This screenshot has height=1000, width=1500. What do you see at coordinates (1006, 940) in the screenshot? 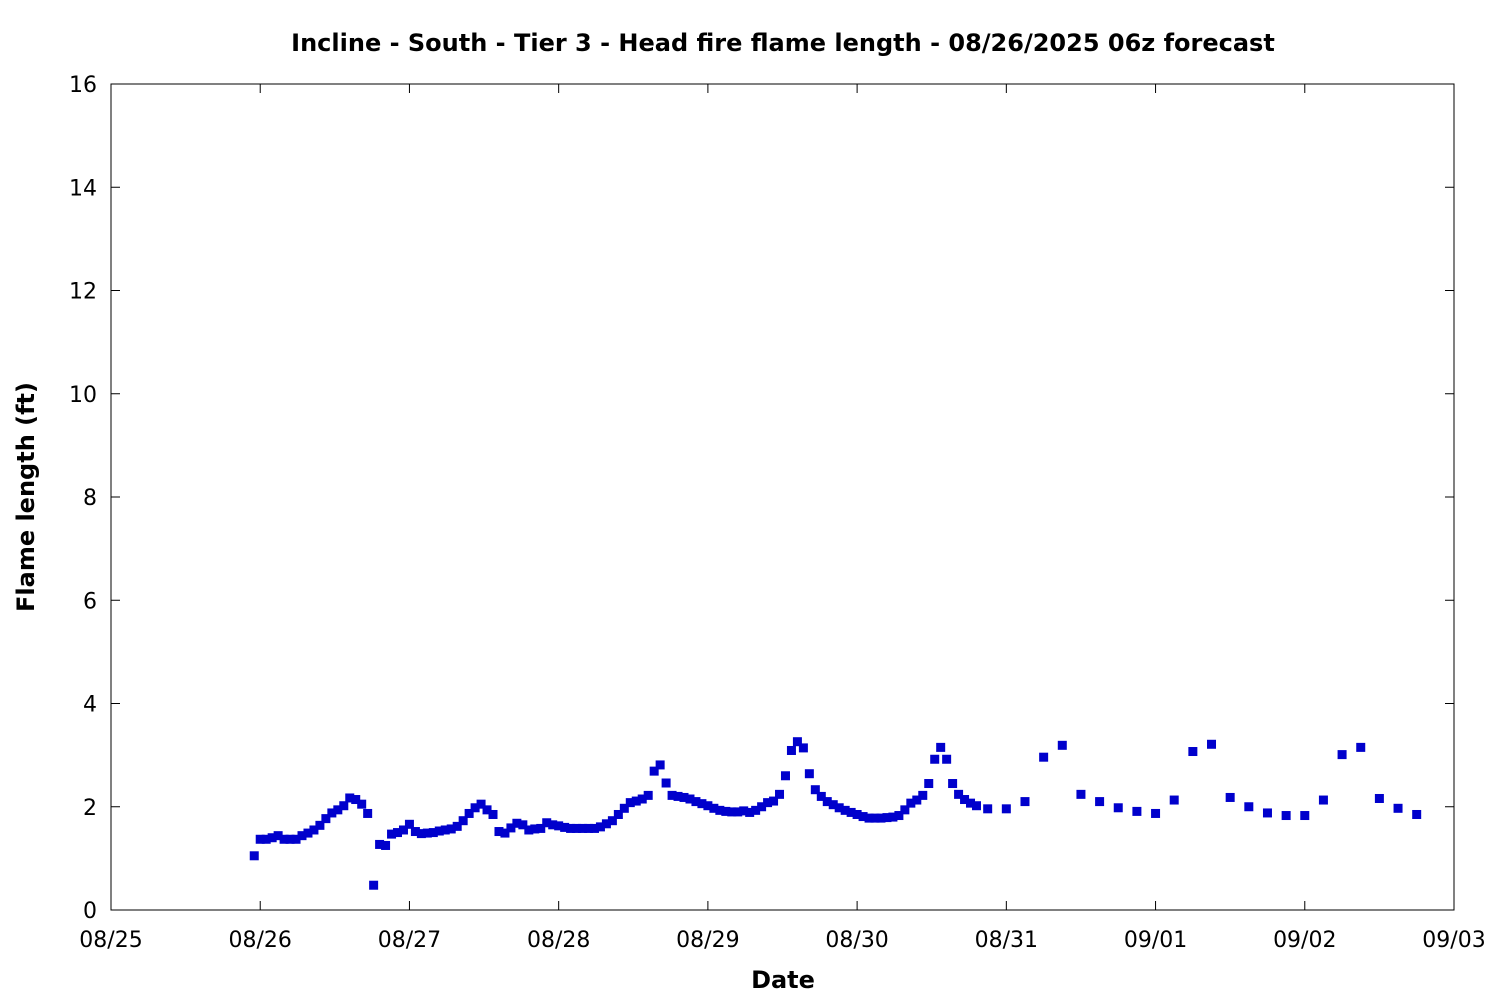
I see `x-tick-label: 08/31` at bounding box center [1006, 940].